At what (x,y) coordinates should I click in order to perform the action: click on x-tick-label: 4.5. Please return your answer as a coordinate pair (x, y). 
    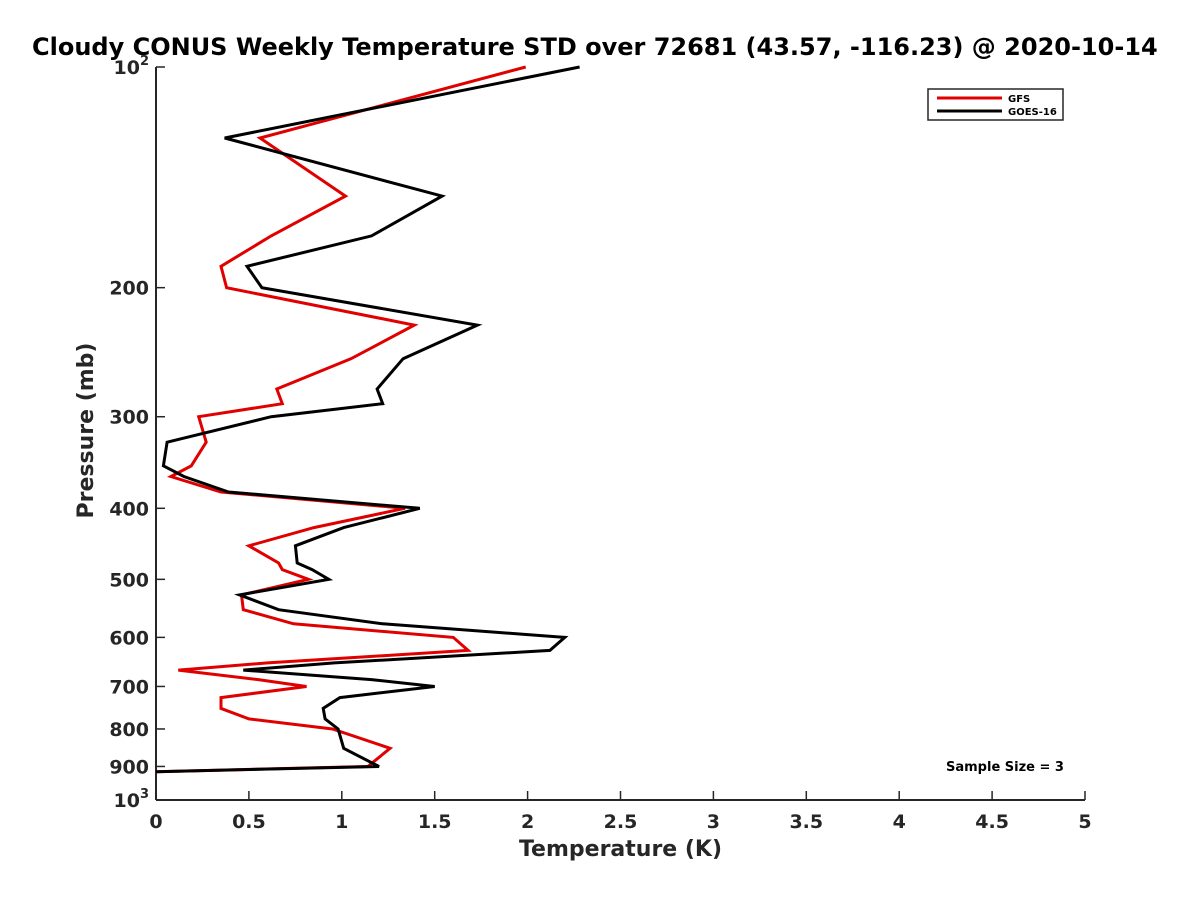
    Looking at the image, I should click on (992, 822).